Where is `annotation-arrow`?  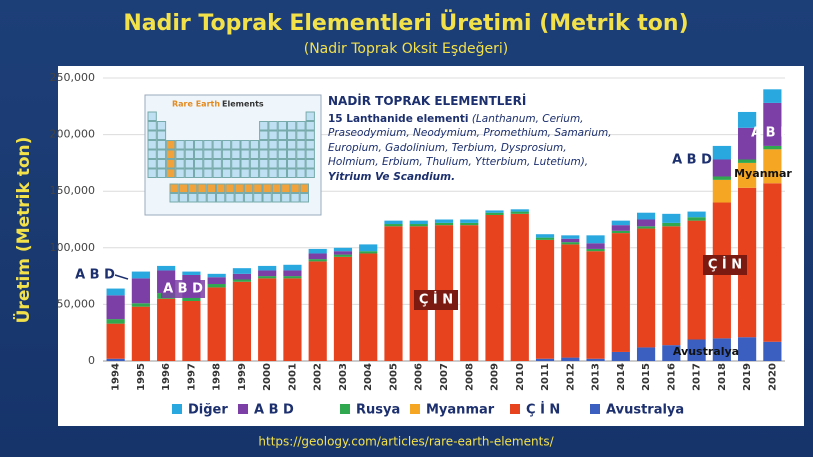 annotation-arrow is located at coordinates (121, 277).